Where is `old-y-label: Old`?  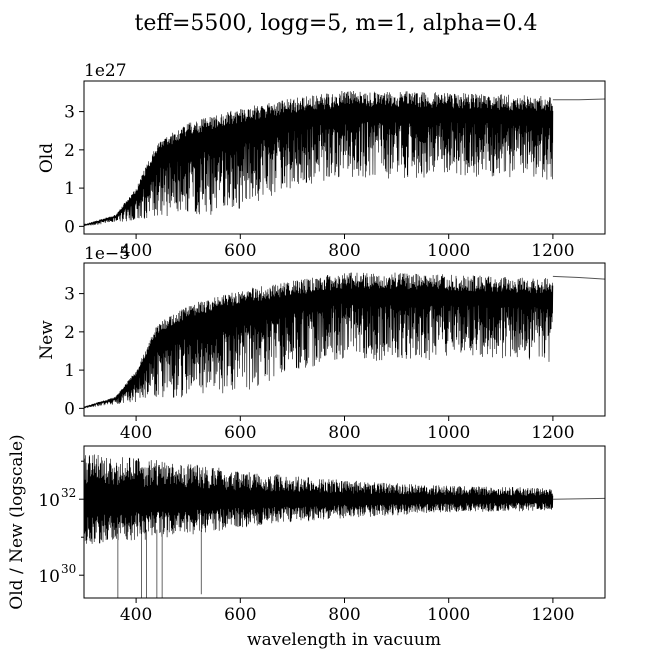 old-y-label: Old is located at coordinates (47, 158).